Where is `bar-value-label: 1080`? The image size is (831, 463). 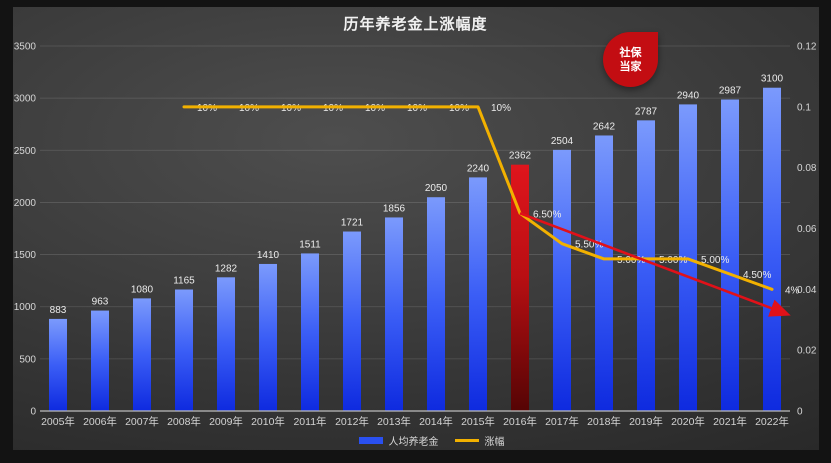 bar-value-label: 1080 is located at coordinates (142, 289).